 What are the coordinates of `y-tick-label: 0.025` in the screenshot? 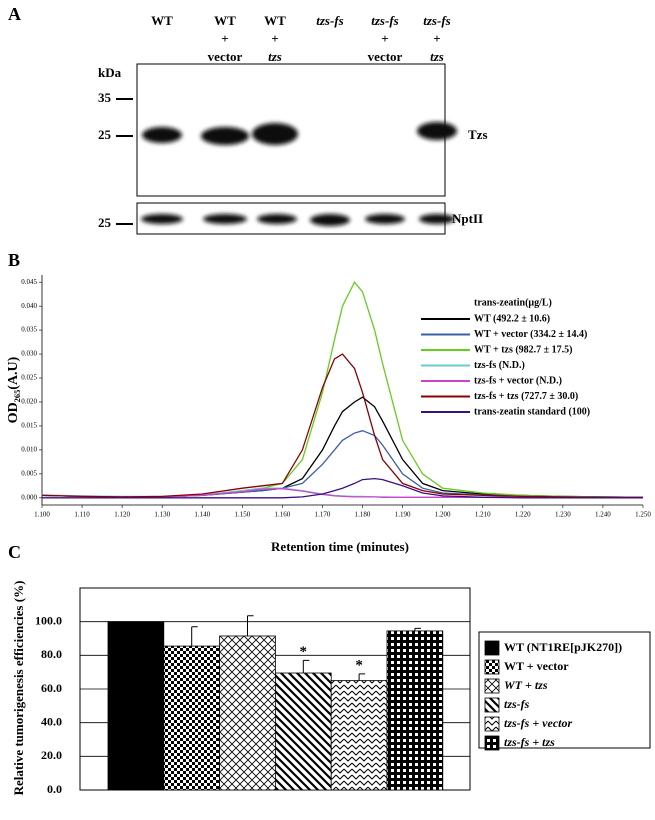 It's located at (29, 378).